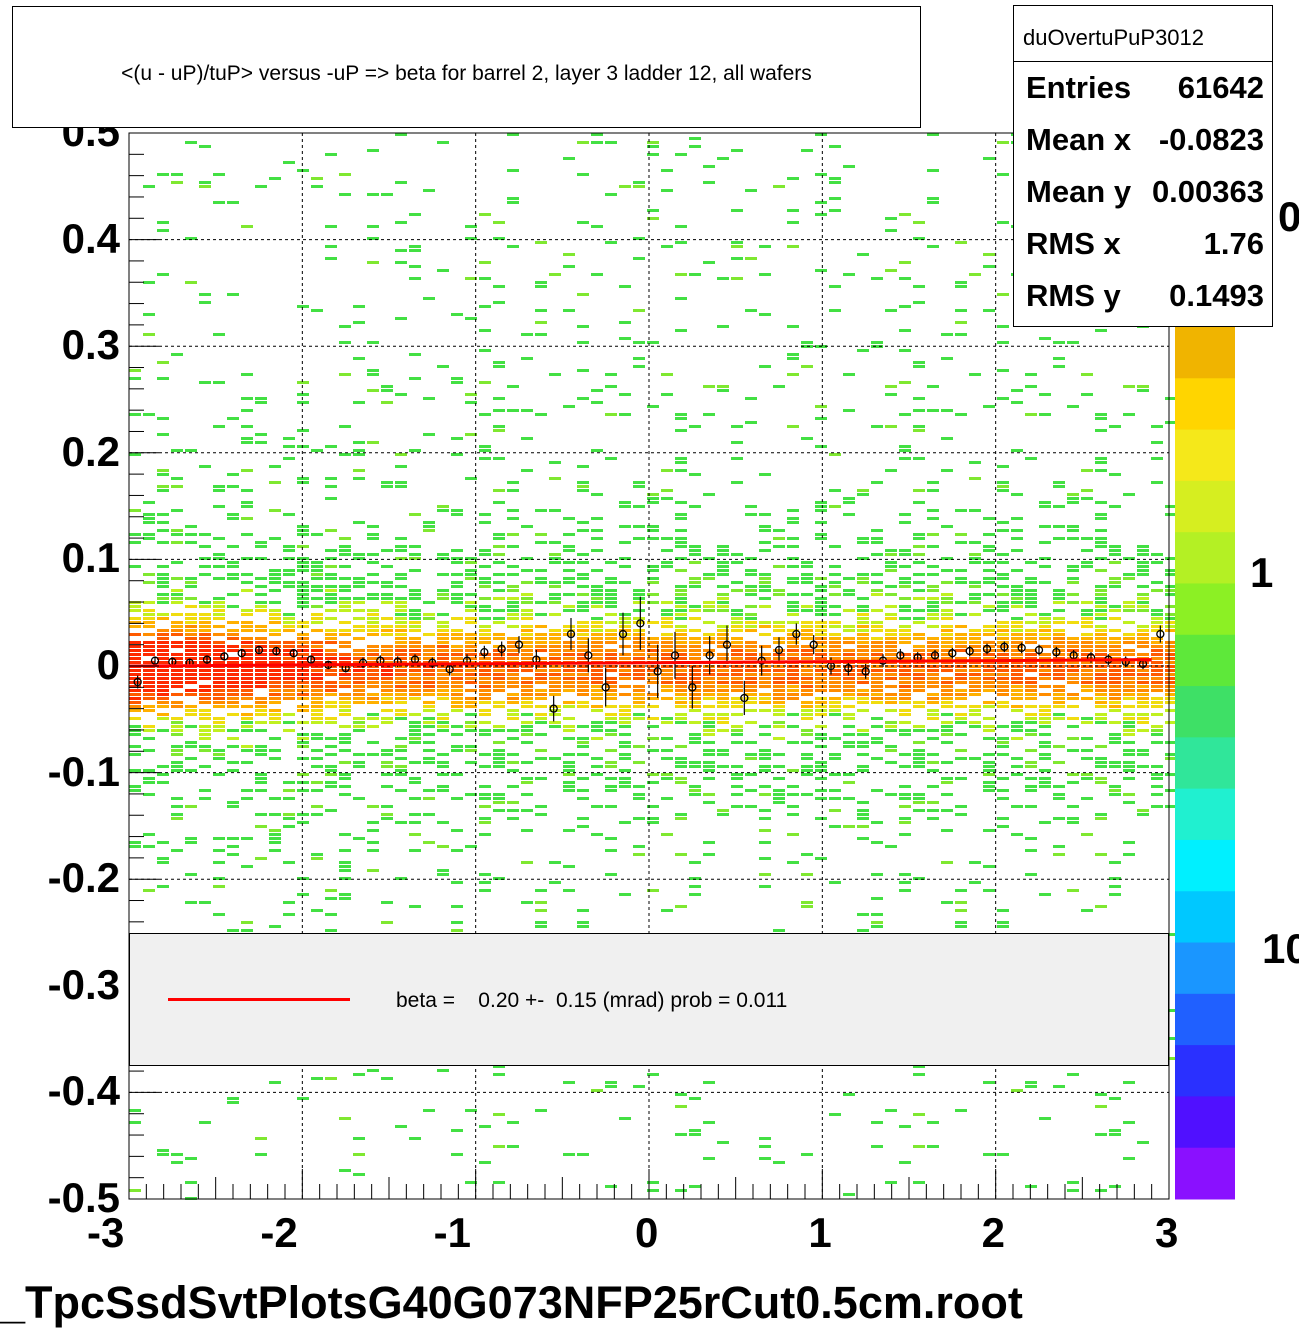 Image resolution: width=1299 pixels, height=1333 pixels. I want to click on palette-swatch, so click(1205, 353).